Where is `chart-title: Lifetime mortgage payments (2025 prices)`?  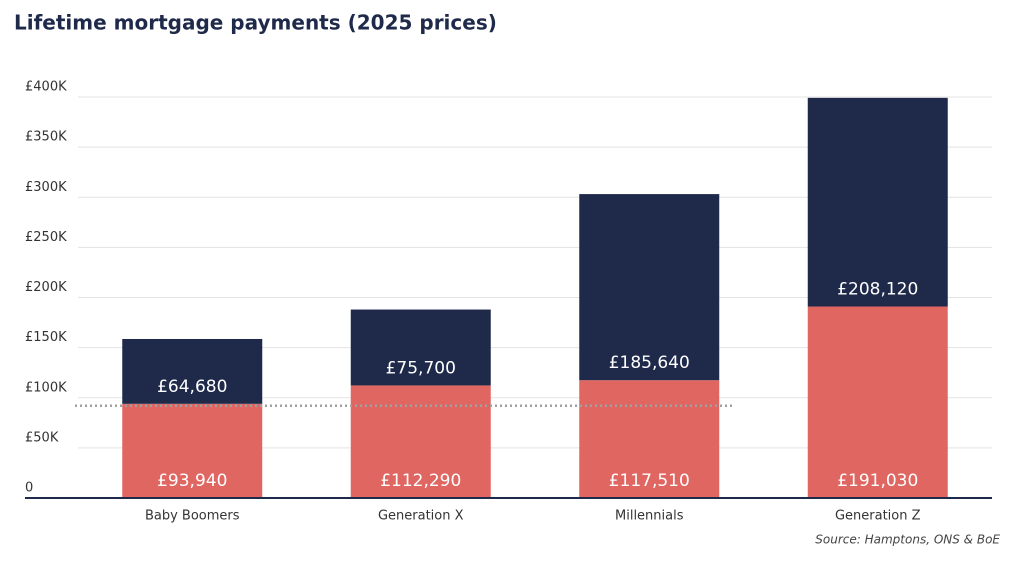 chart-title: Lifetime mortgage payments (2025 prices) is located at coordinates (255, 23).